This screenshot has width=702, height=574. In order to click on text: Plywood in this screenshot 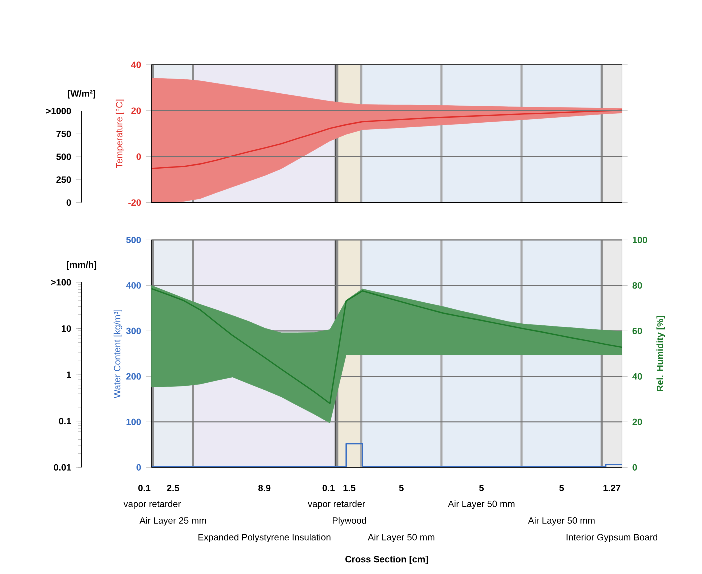, I will do `click(349, 521)`.